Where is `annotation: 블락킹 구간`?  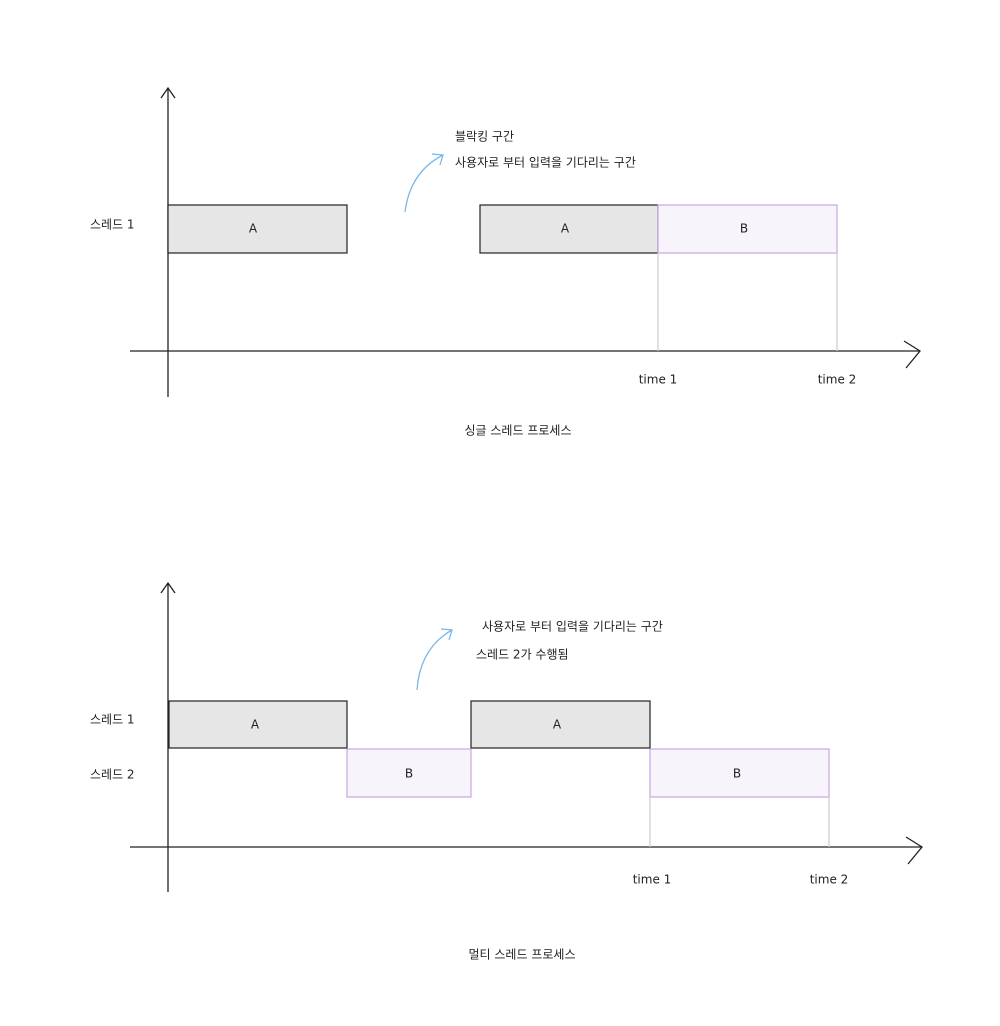 annotation: 블락킹 구간 is located at coordinates (484, 137).